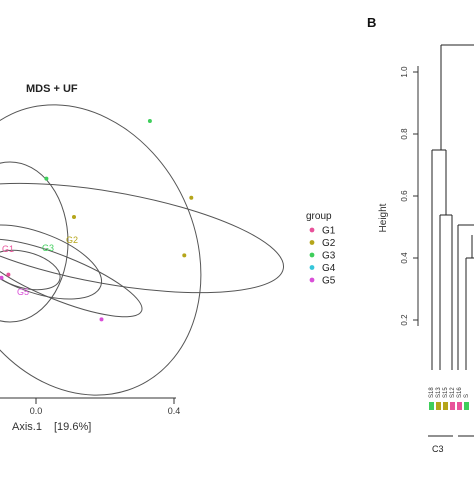 This screenshot has height=479, width=474. Describe the element at coordinates (36, 411) in the screenshot. I see `x-tick-label-0: 0.0` at that location.